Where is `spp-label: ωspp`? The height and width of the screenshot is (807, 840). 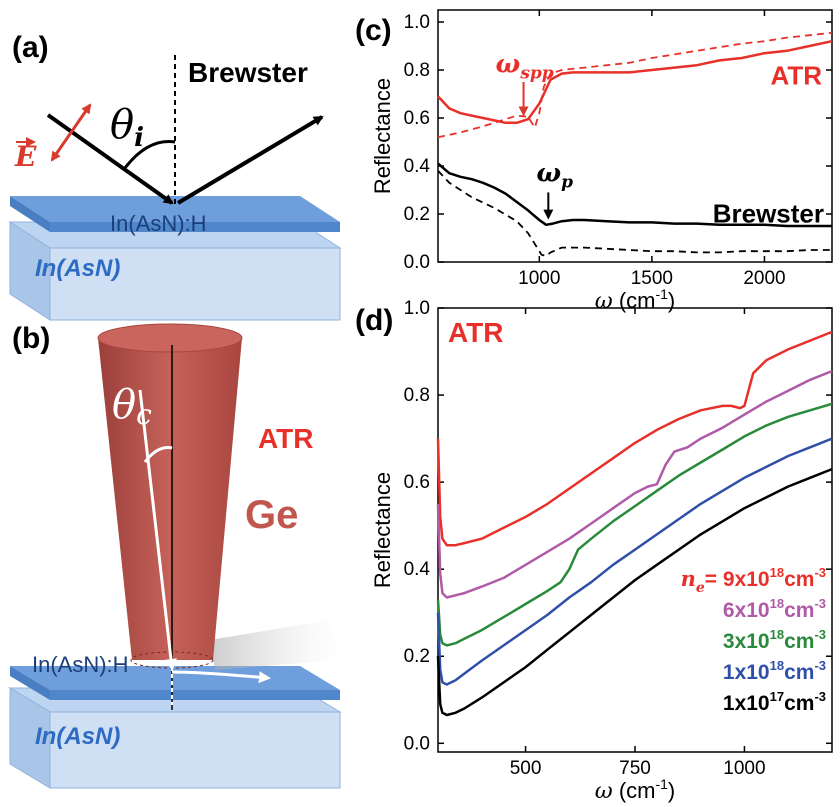
spp-label: ωspp is located at coordinates (525, 66).